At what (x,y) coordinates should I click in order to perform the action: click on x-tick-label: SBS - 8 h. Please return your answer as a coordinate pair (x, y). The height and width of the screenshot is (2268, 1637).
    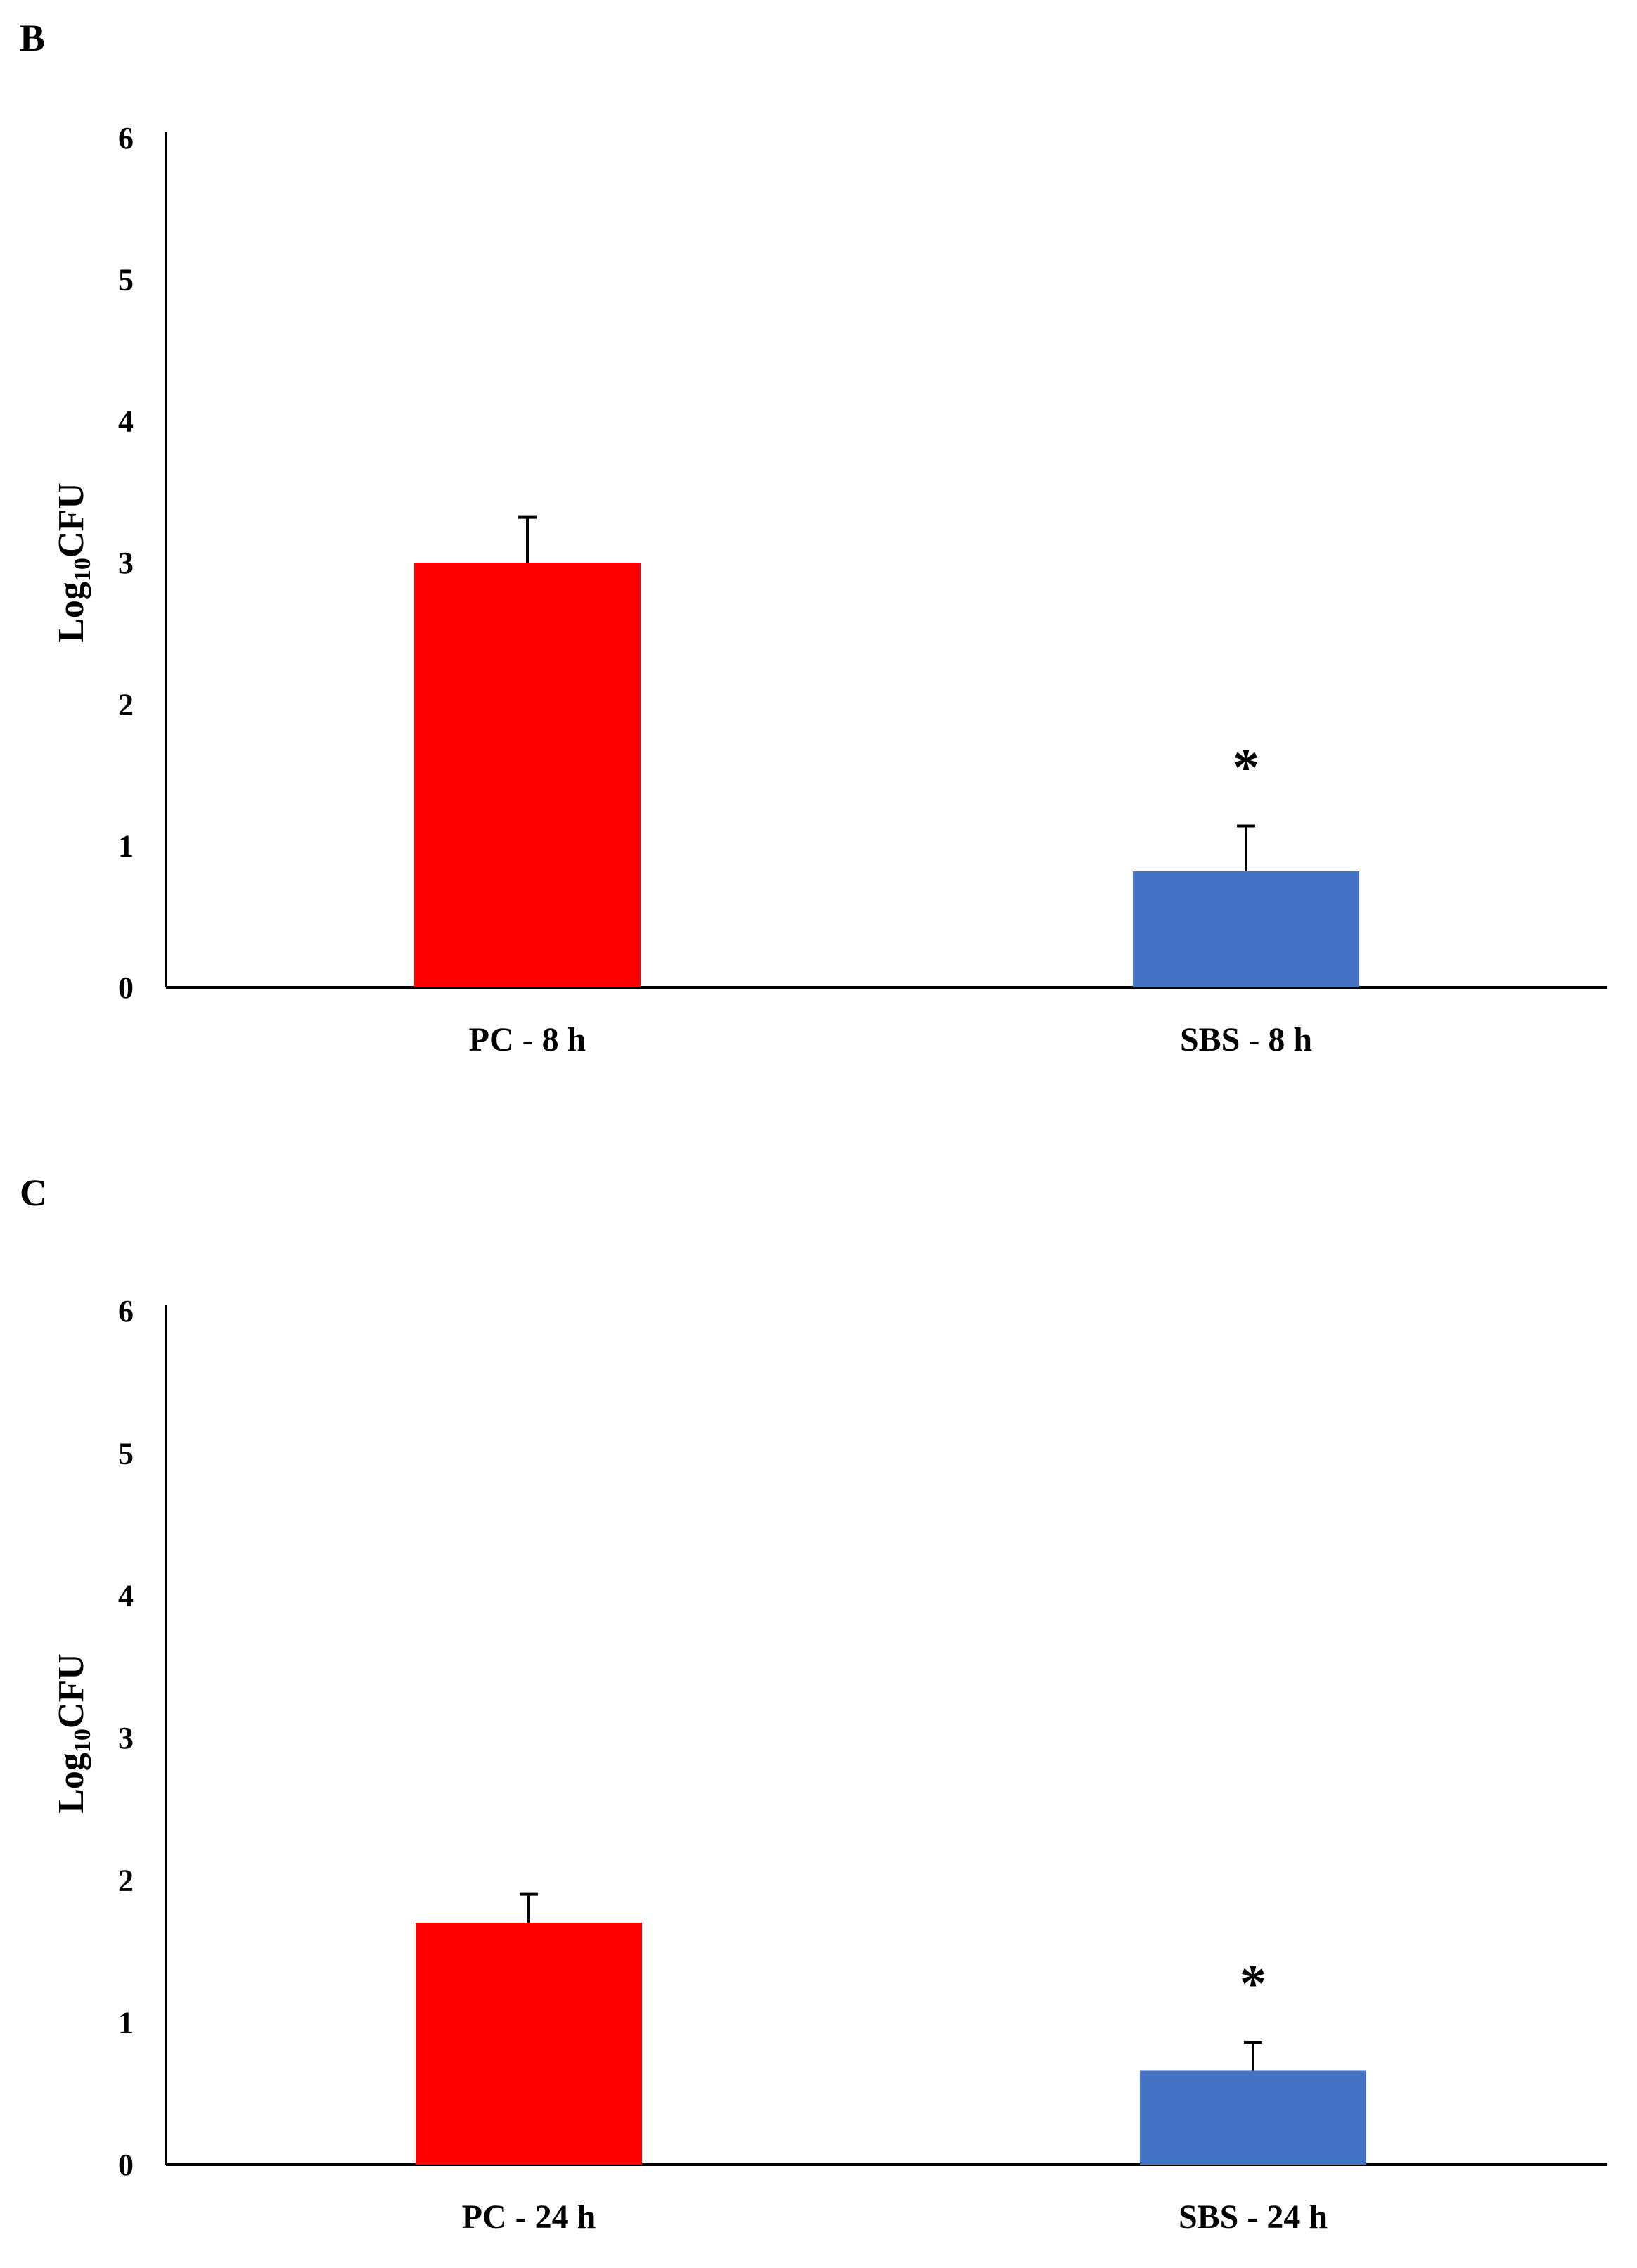
    Looking at the image, I should click on (1246, 1039).